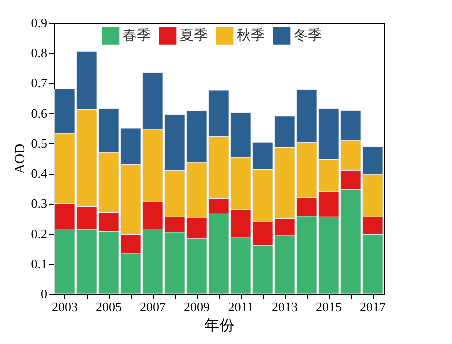 Image resolution: width=452 pixels, height=344 pixels. I want to click on x-tick-label: 2007, so click(153, 307).